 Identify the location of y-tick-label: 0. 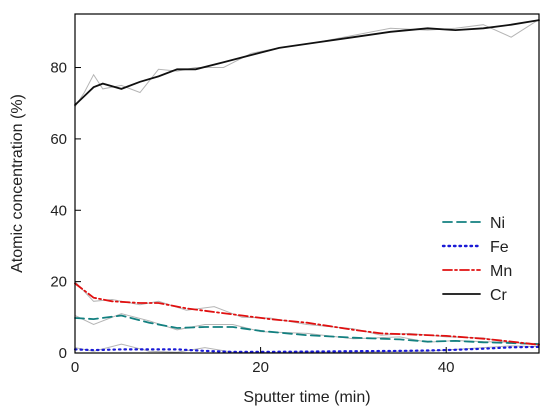
(63, 353).